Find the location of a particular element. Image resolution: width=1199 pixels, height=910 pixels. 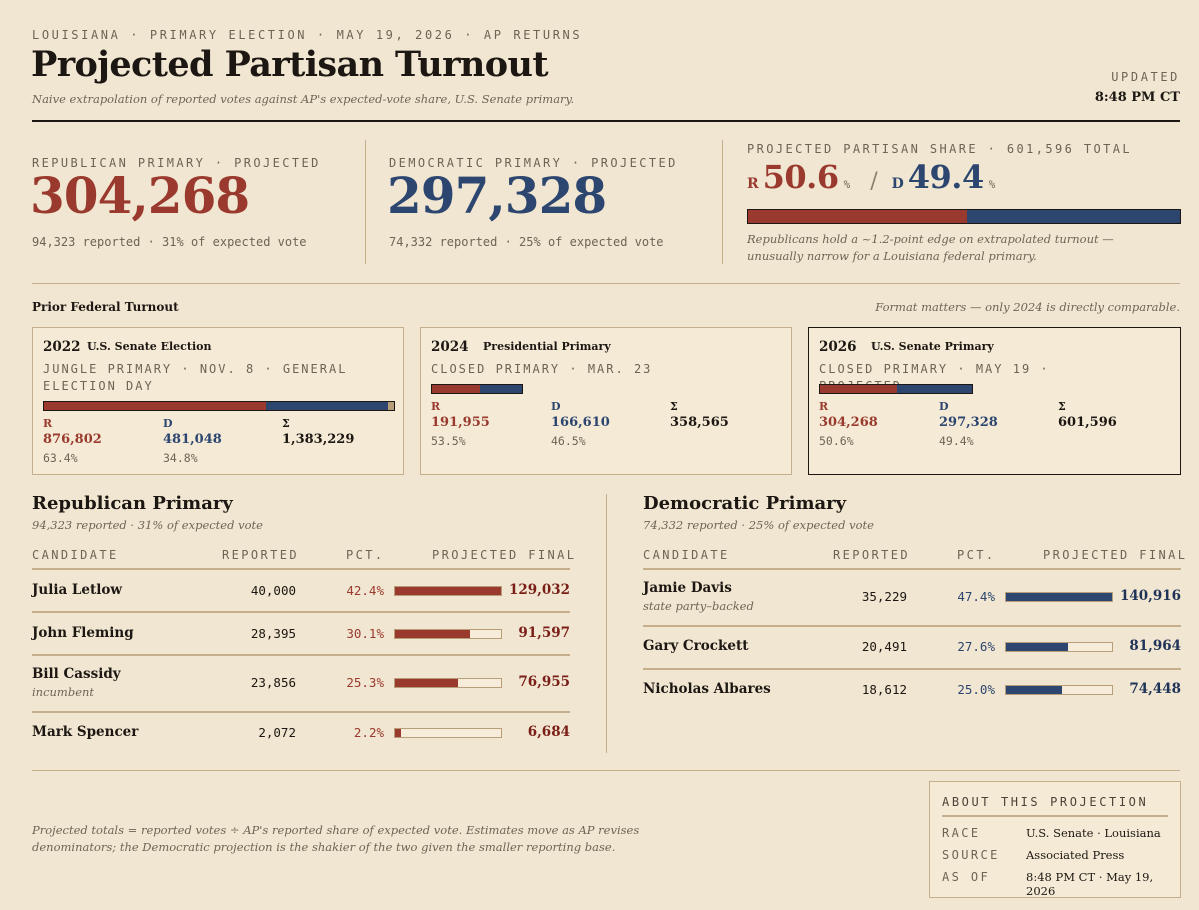

prior-card-type: U.S. Senate Election is located at coordinates (149, 346).